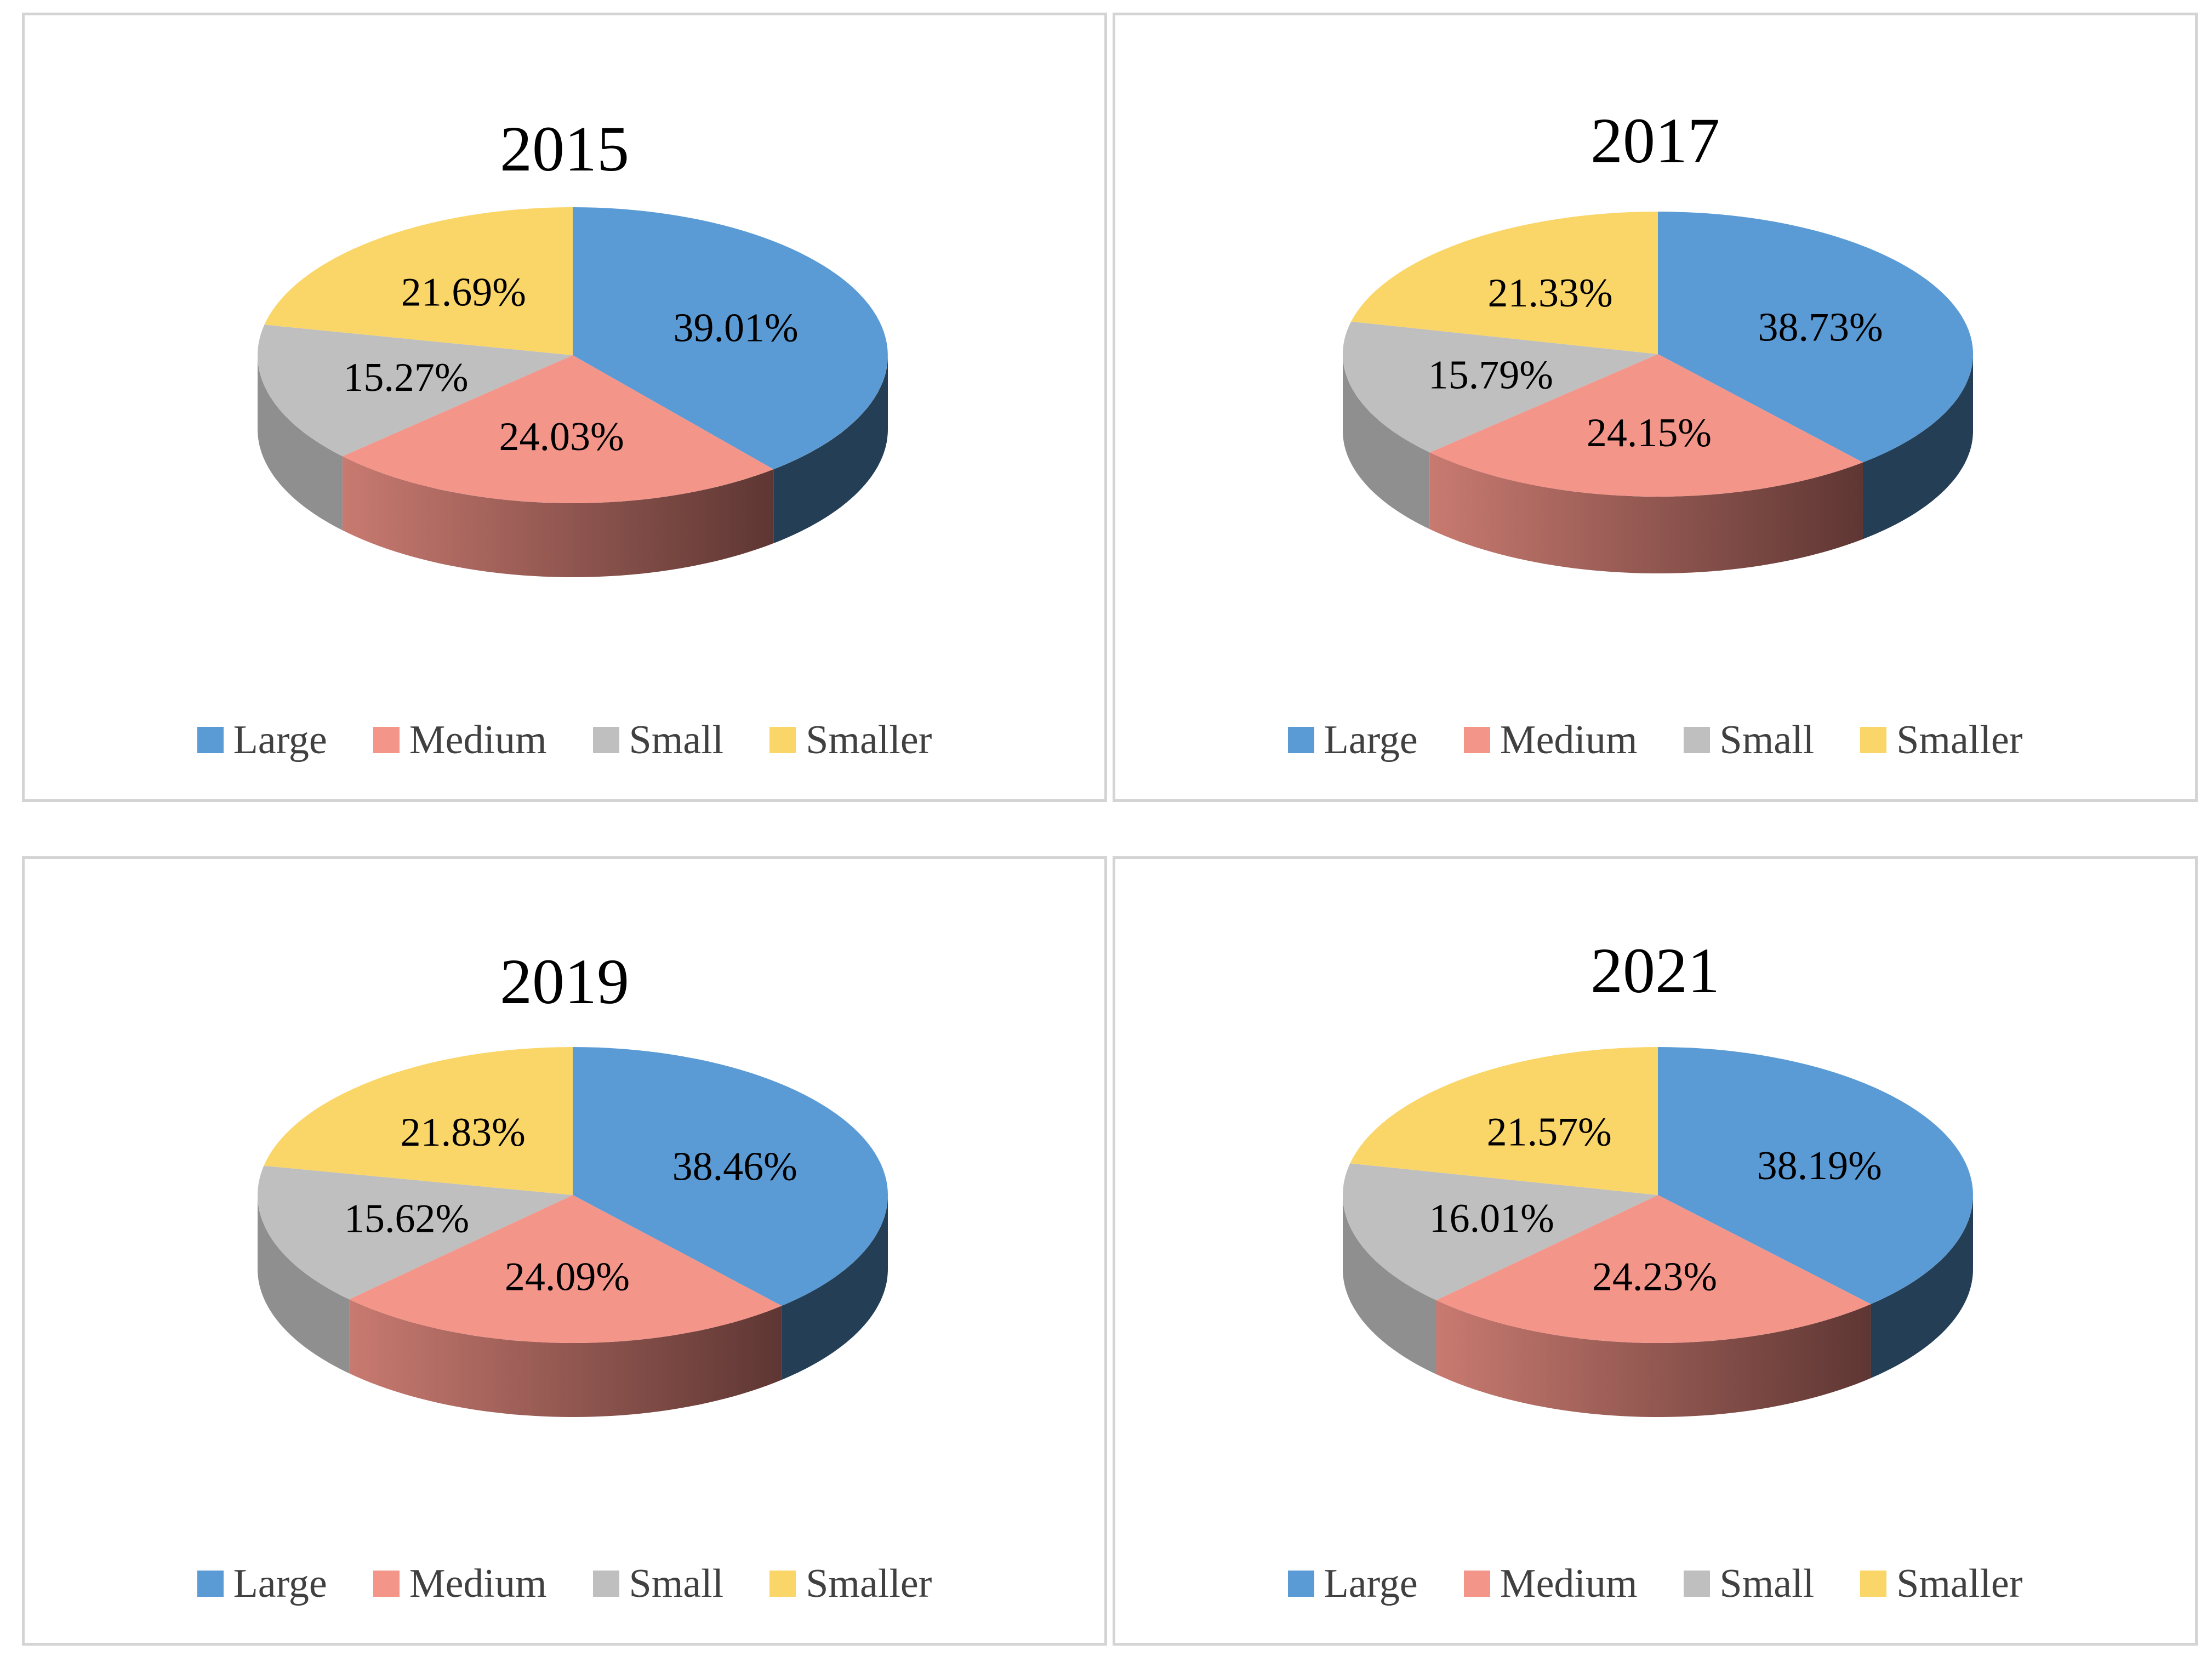  Describe the element at coordinates (1550, 293) in the screenshot. I see `data-label-smaller: 21.33%` at that location.